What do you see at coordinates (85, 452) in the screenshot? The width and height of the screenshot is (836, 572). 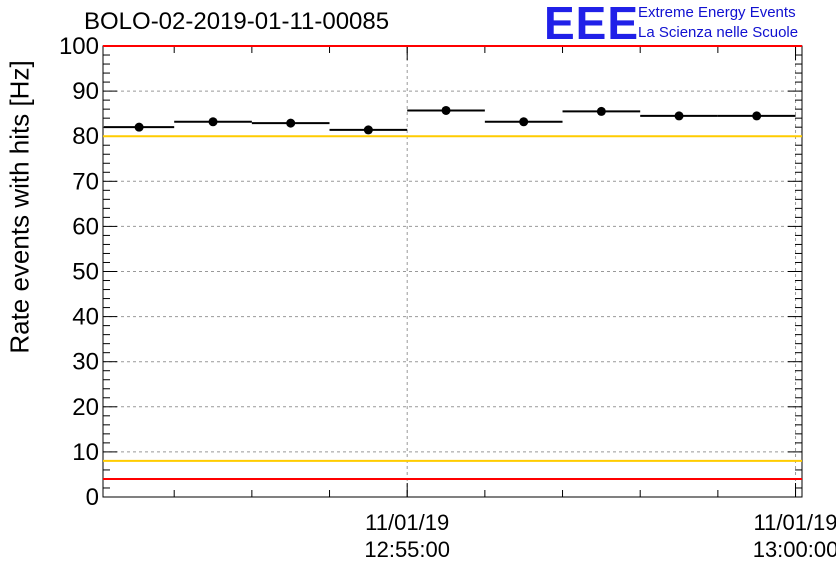 I see `y-tick-label: 10` at bounding box center [85, 452].